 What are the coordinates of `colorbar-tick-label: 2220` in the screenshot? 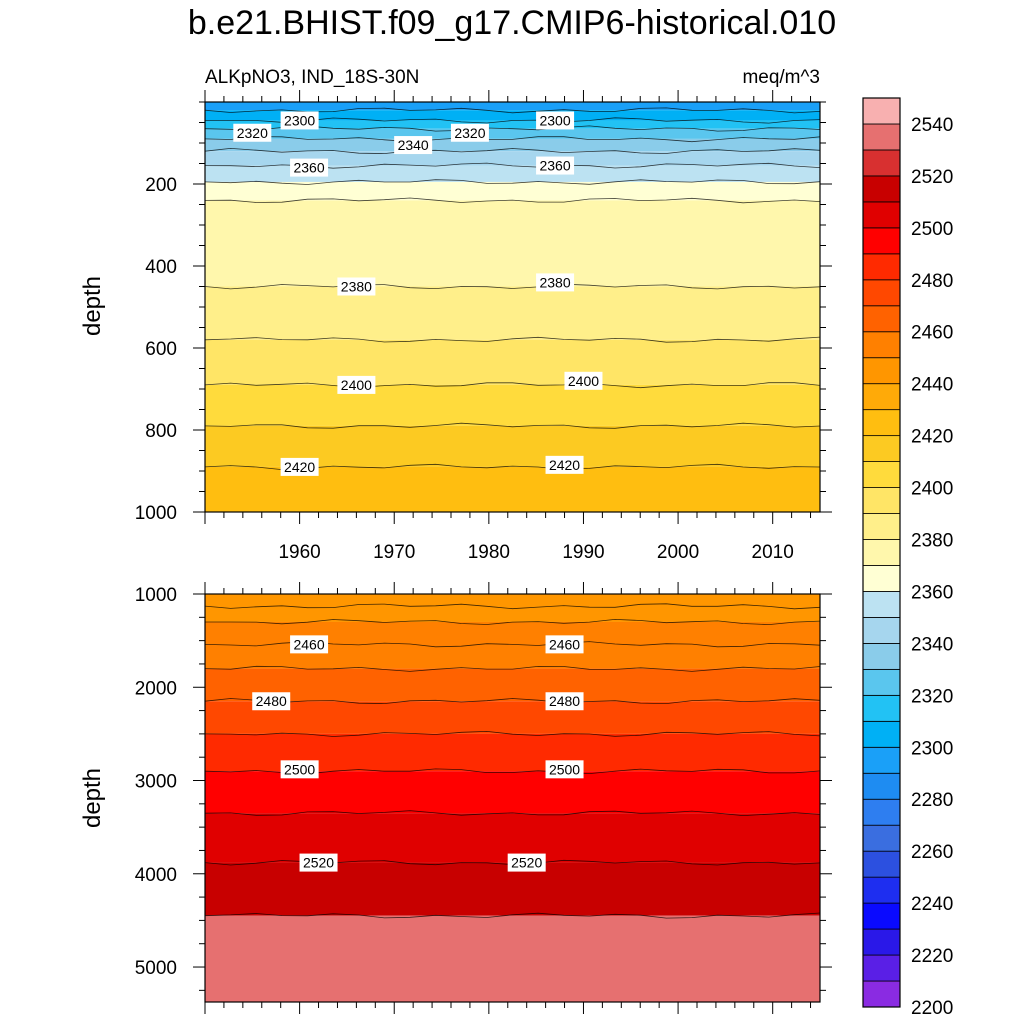 It's located at (932, 956).